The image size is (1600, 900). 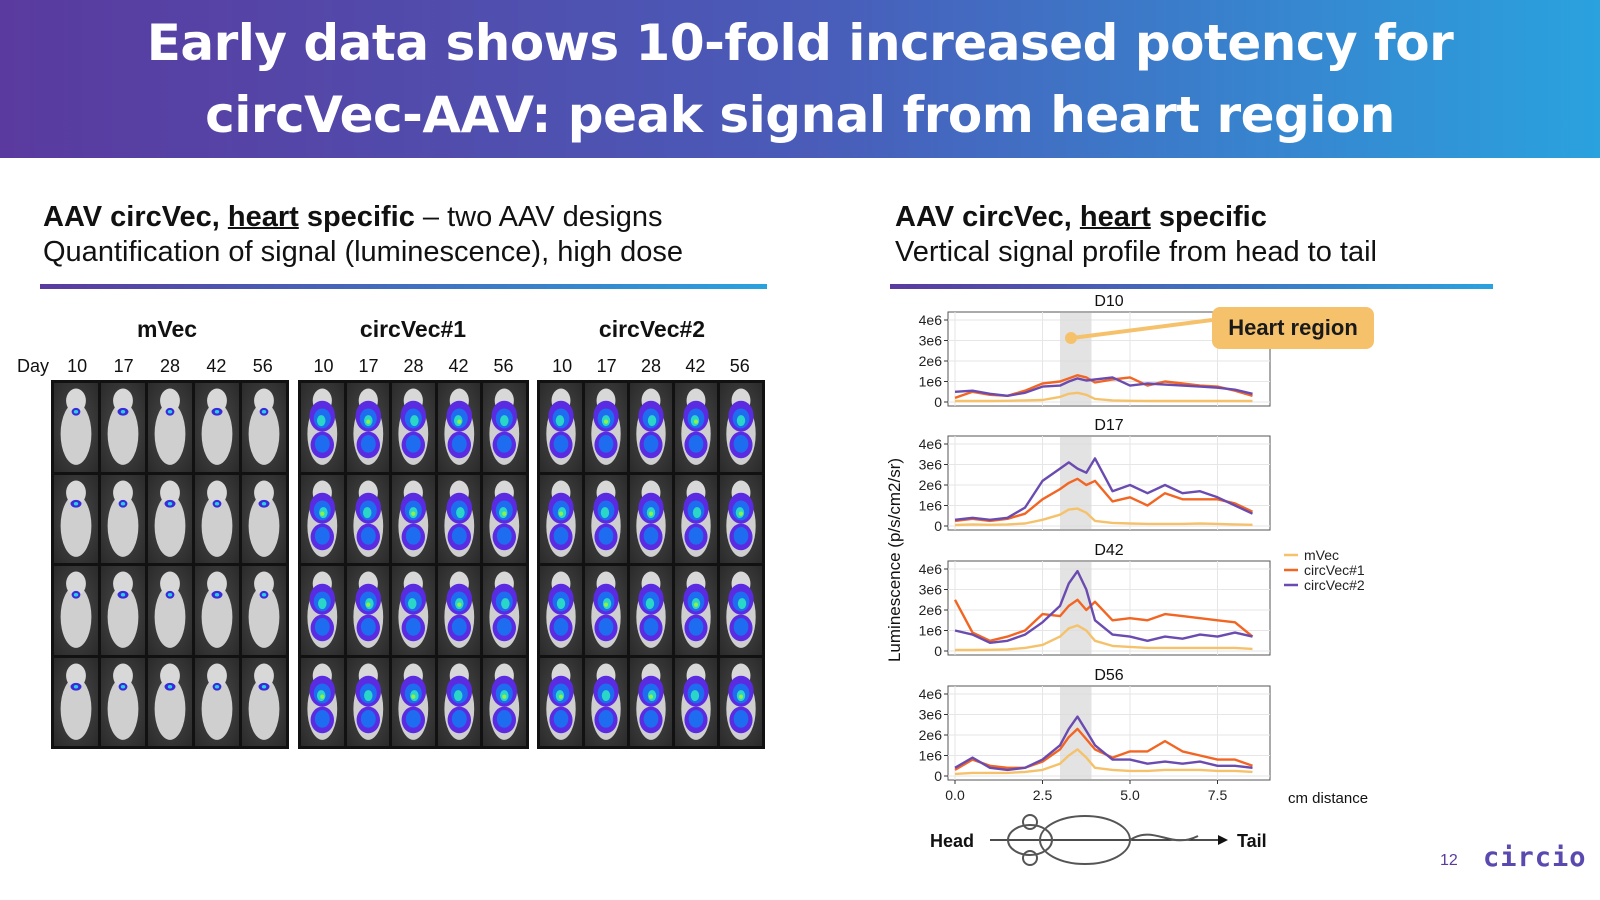 I want to click on mouse-ear-icon, so click(x=1030, y=858).